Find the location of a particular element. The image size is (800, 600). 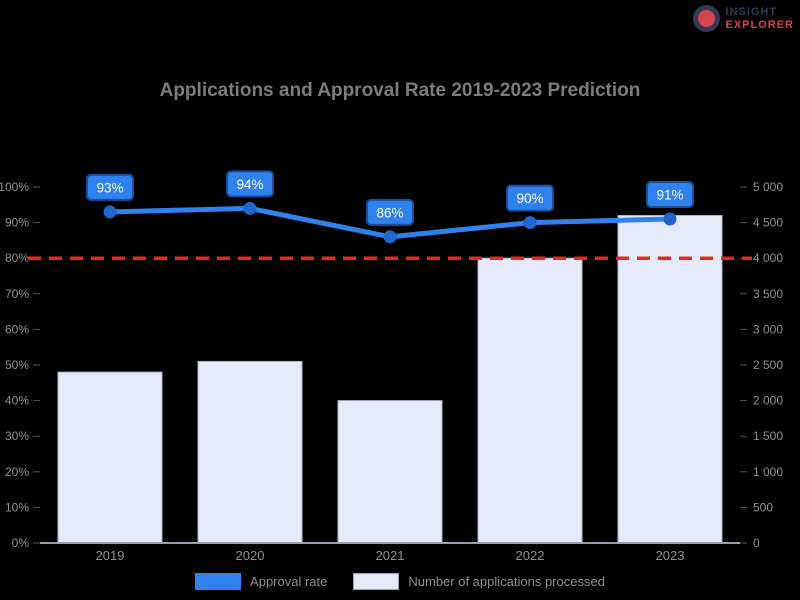

data-point-label: 94% is located at coordinates (249, 184).